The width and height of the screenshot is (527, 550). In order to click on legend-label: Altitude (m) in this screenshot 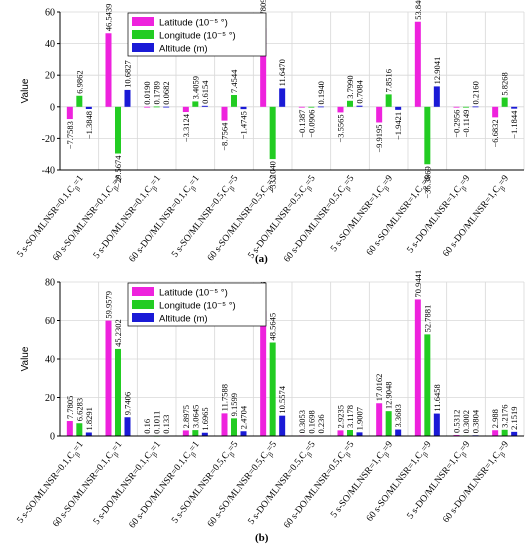, I will do `click(183, 319)`.